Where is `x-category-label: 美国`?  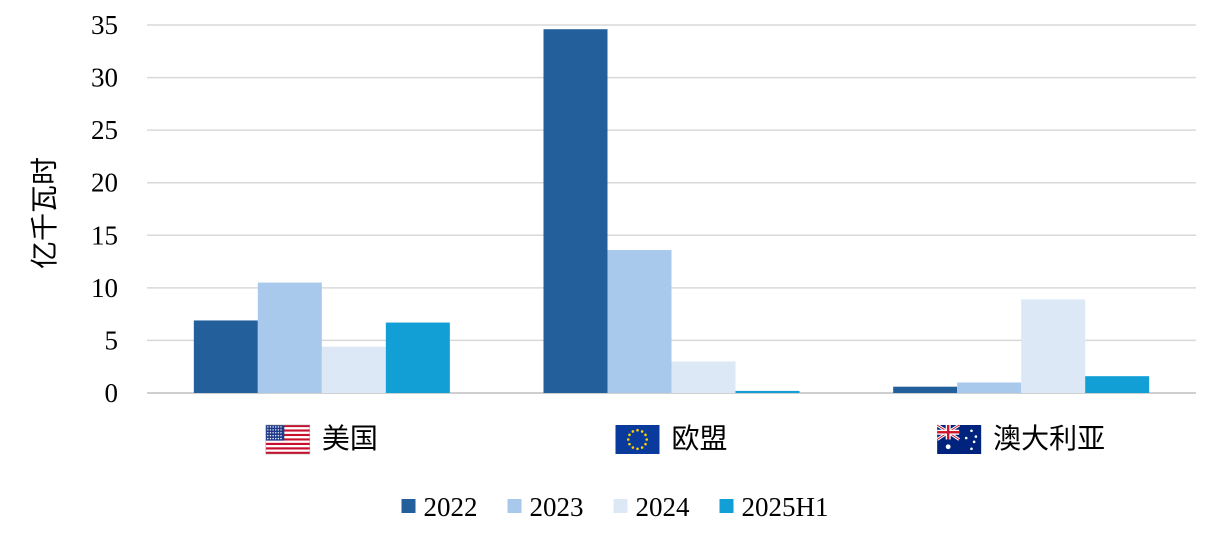 x-category-label: 美国 is located at coordinates (350, 438).